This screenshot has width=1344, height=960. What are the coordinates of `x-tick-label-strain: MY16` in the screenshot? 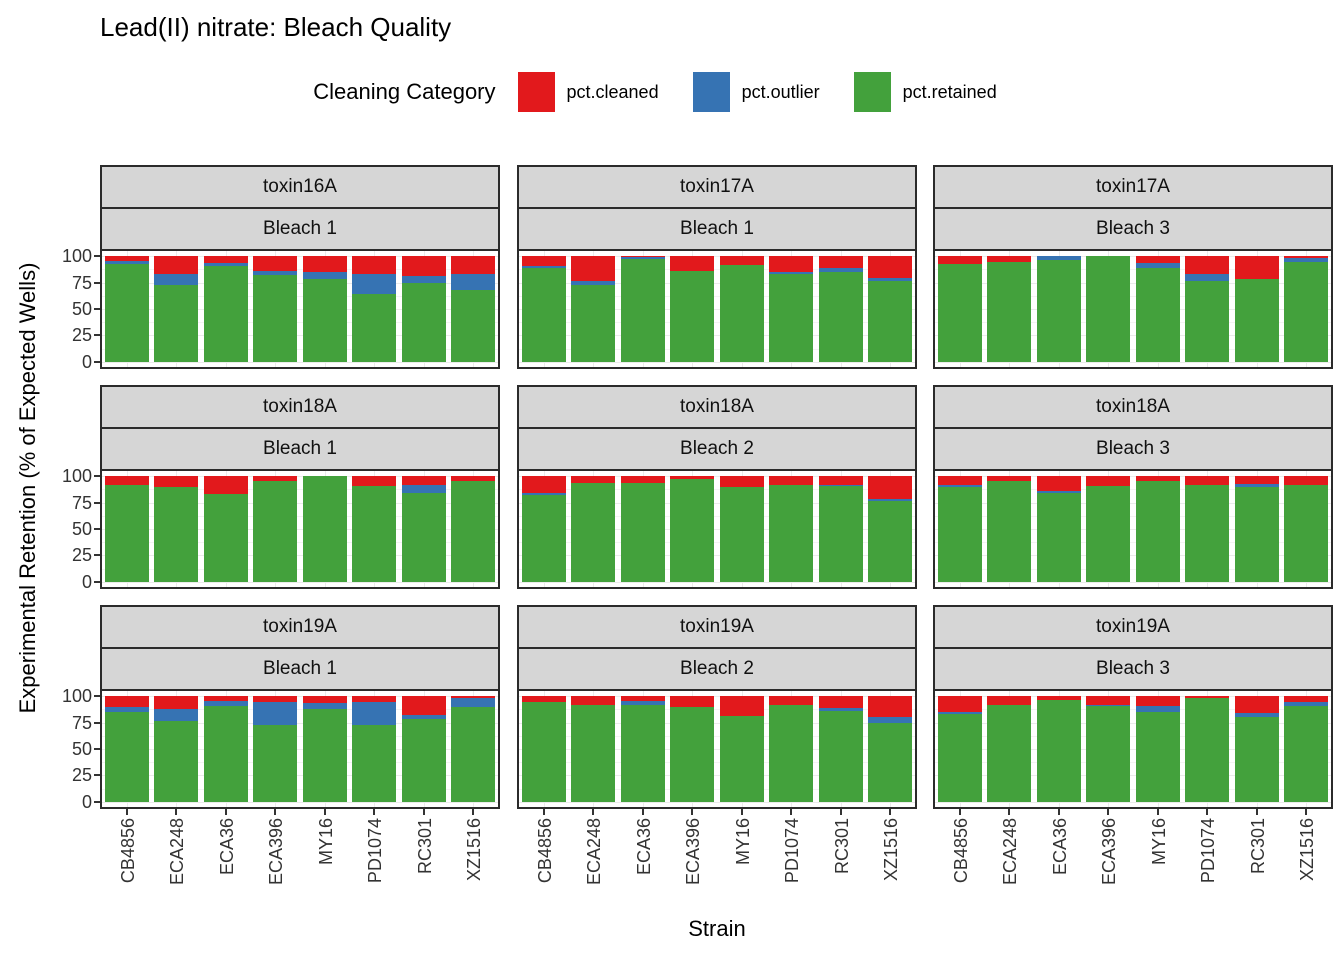 It's located at (742, 842).